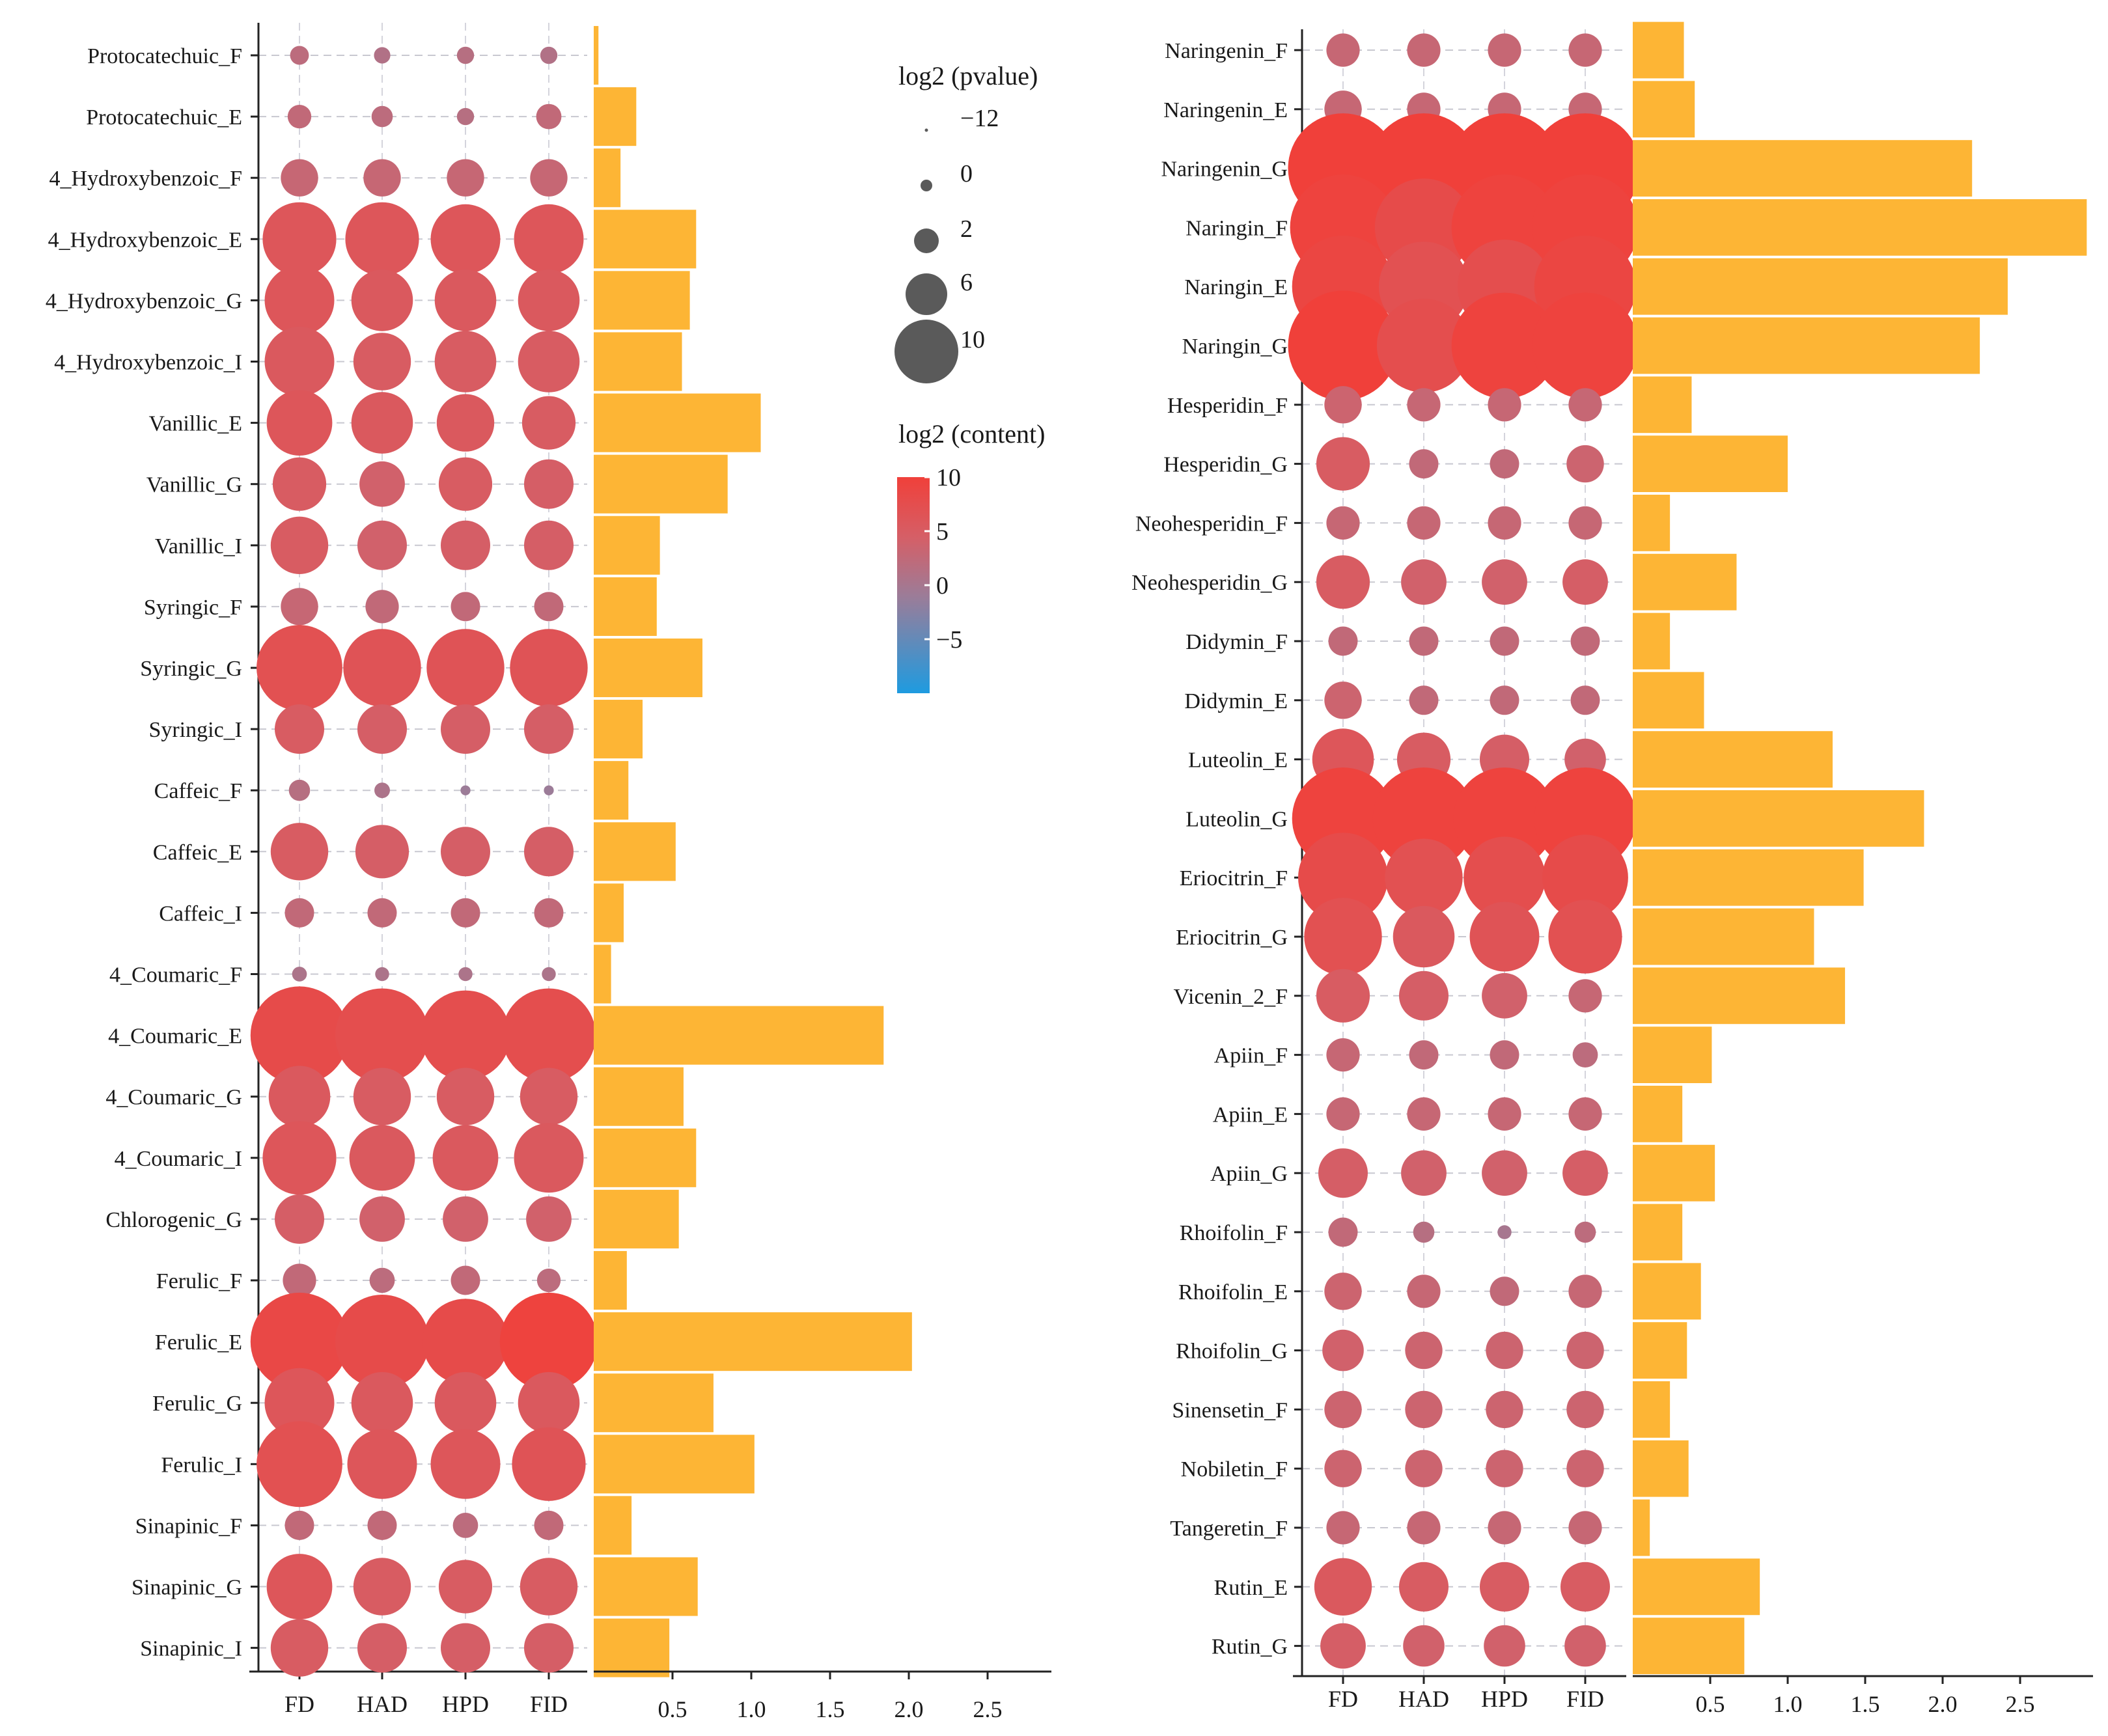 Image resolution: width=2108 pixels, height=1736 pixels. Describe the element at coordinates (1237, 642) in the screenshot. I see `row-label: Didymin_F` at that location.